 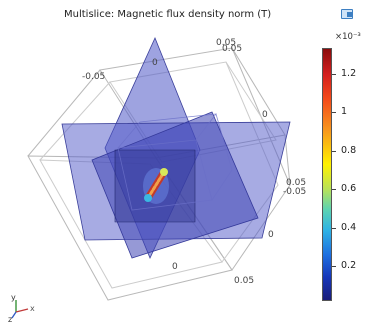 I want to click on axis-orientation-triad: y x z, so click(x=21, y=307).